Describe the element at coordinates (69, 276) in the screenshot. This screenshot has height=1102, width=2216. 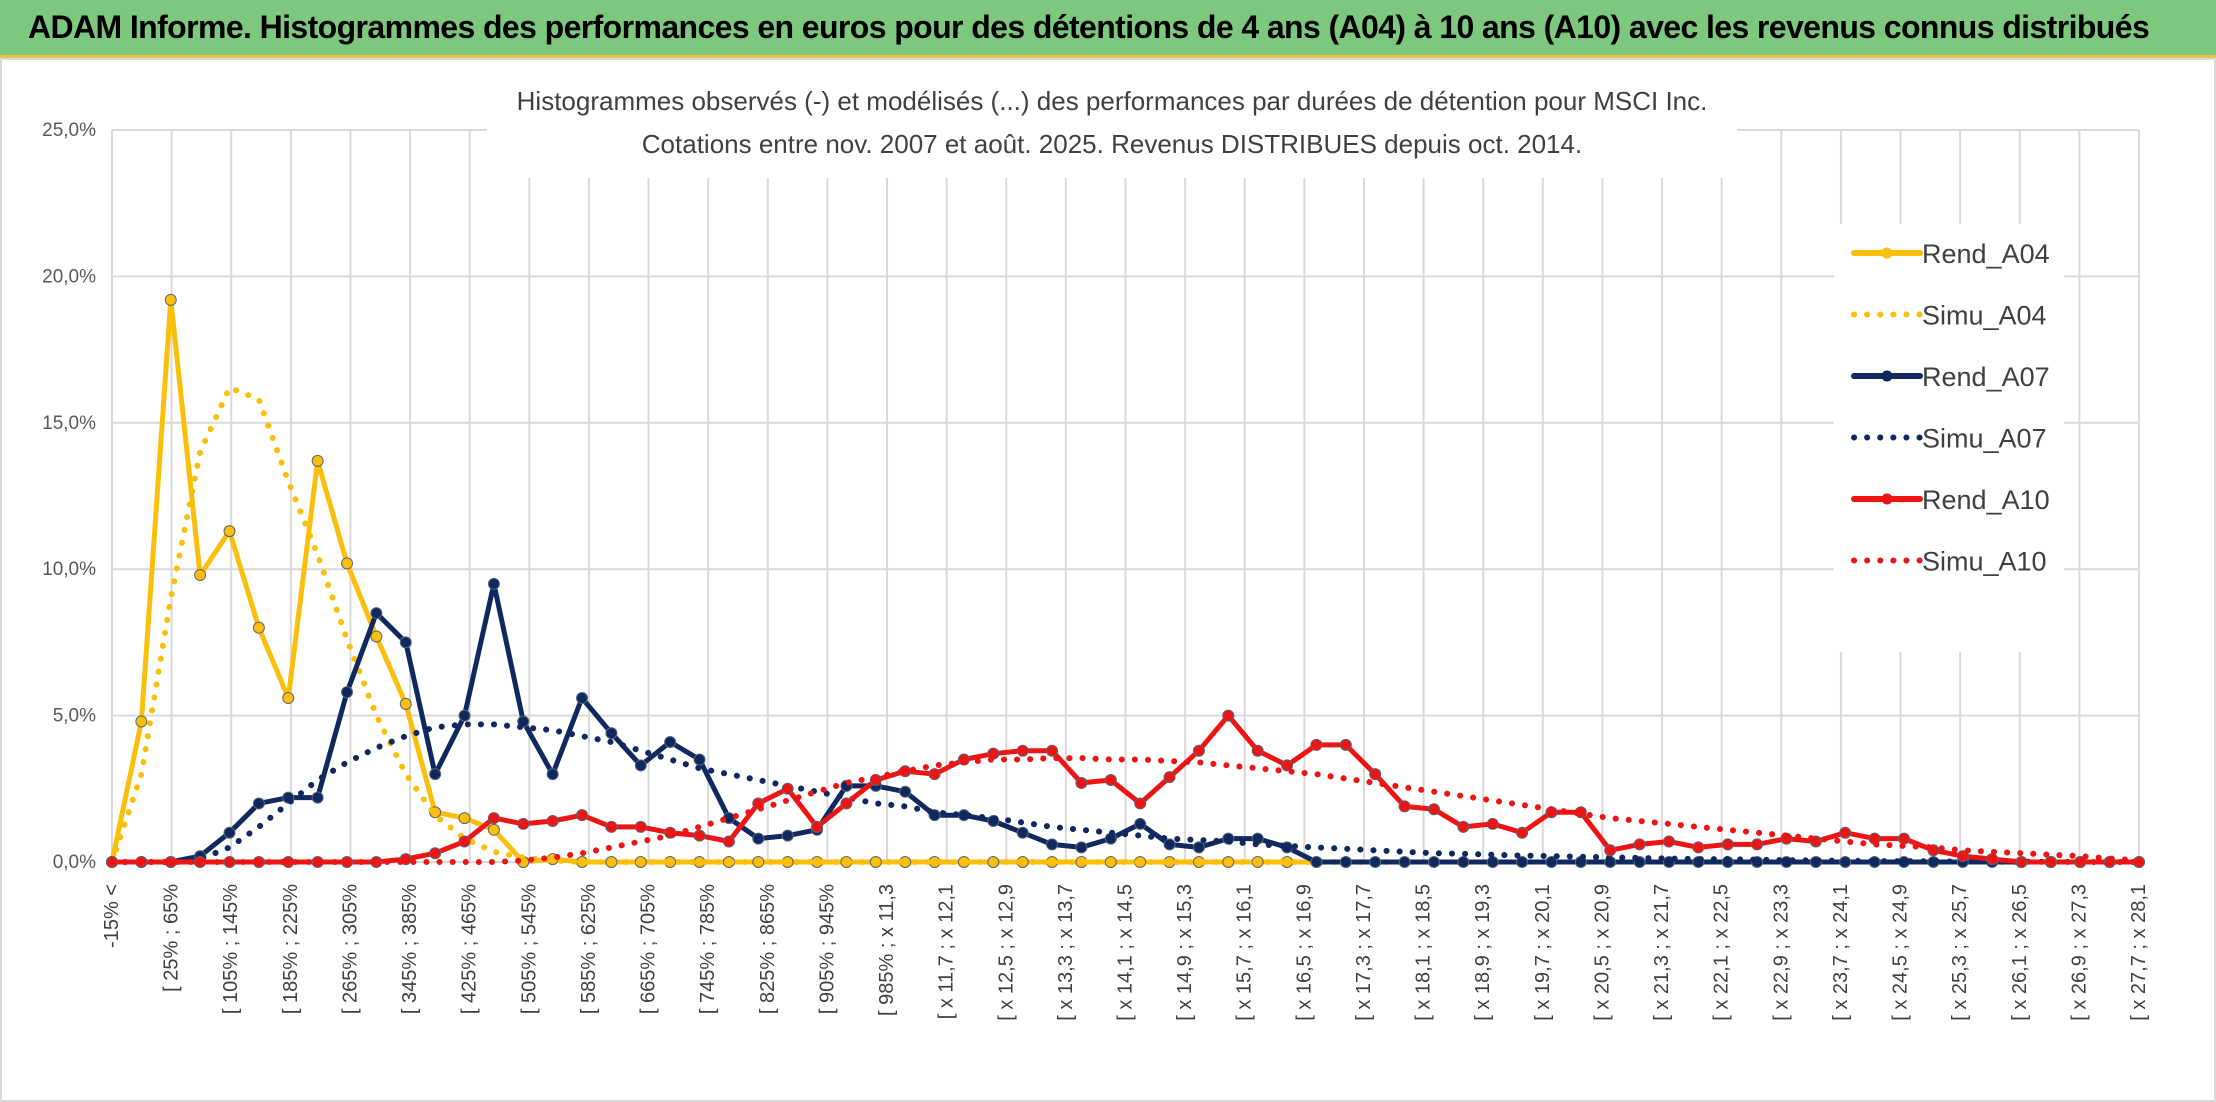
I see `y-tick-label: 20,0%` at that location.